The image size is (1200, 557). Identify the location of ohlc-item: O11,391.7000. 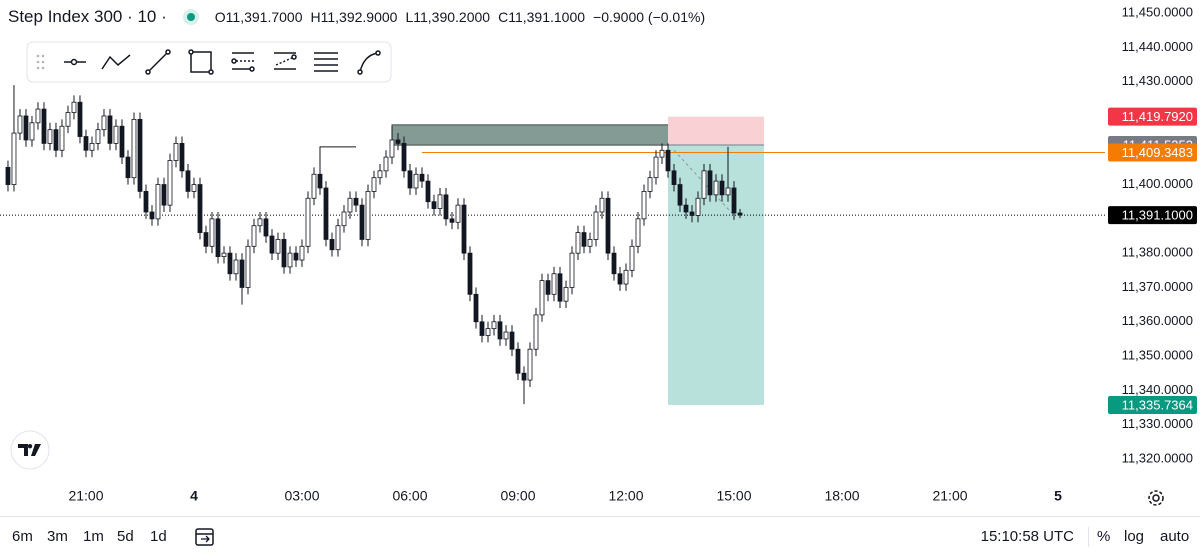
(259, 17).